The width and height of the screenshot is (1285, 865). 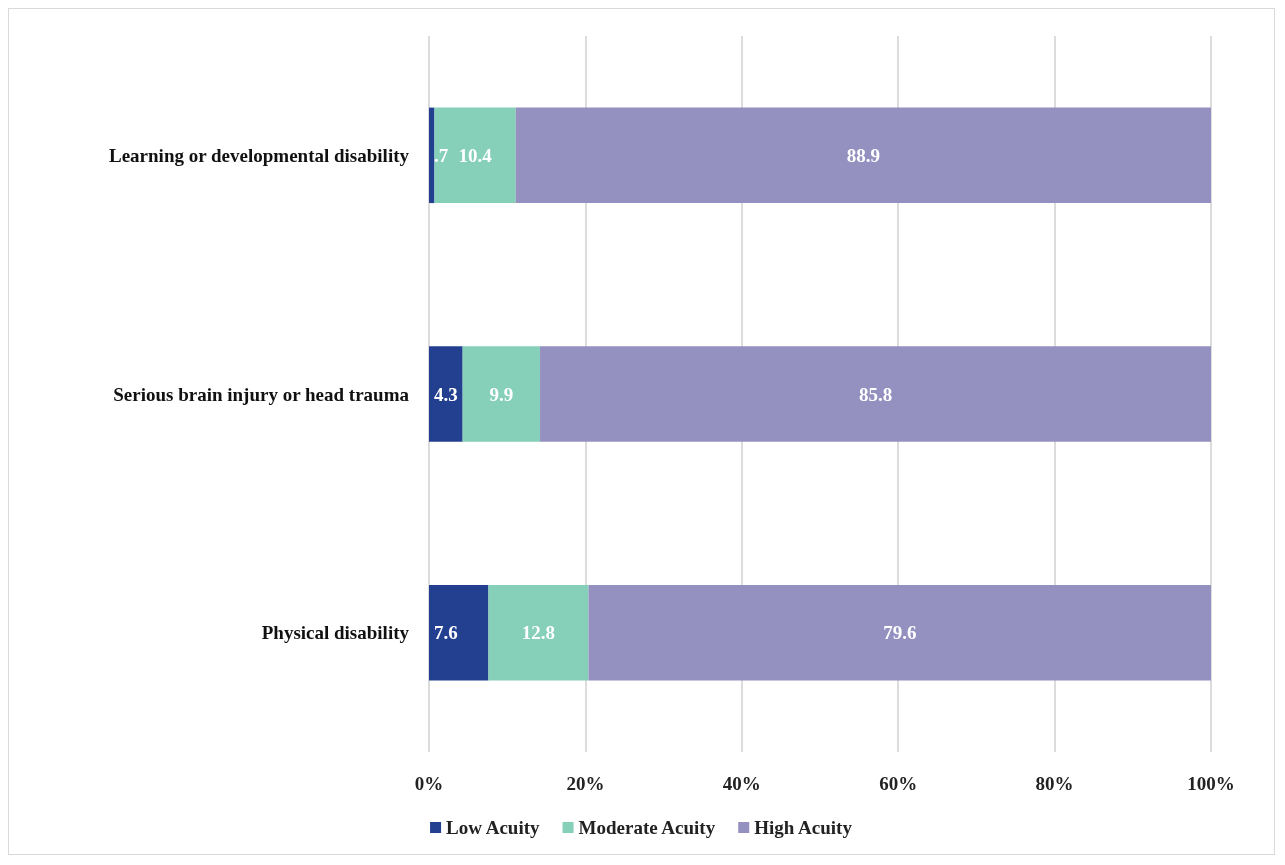 I want to click on x-tick-label: 40%, so click(x=741, y=783).